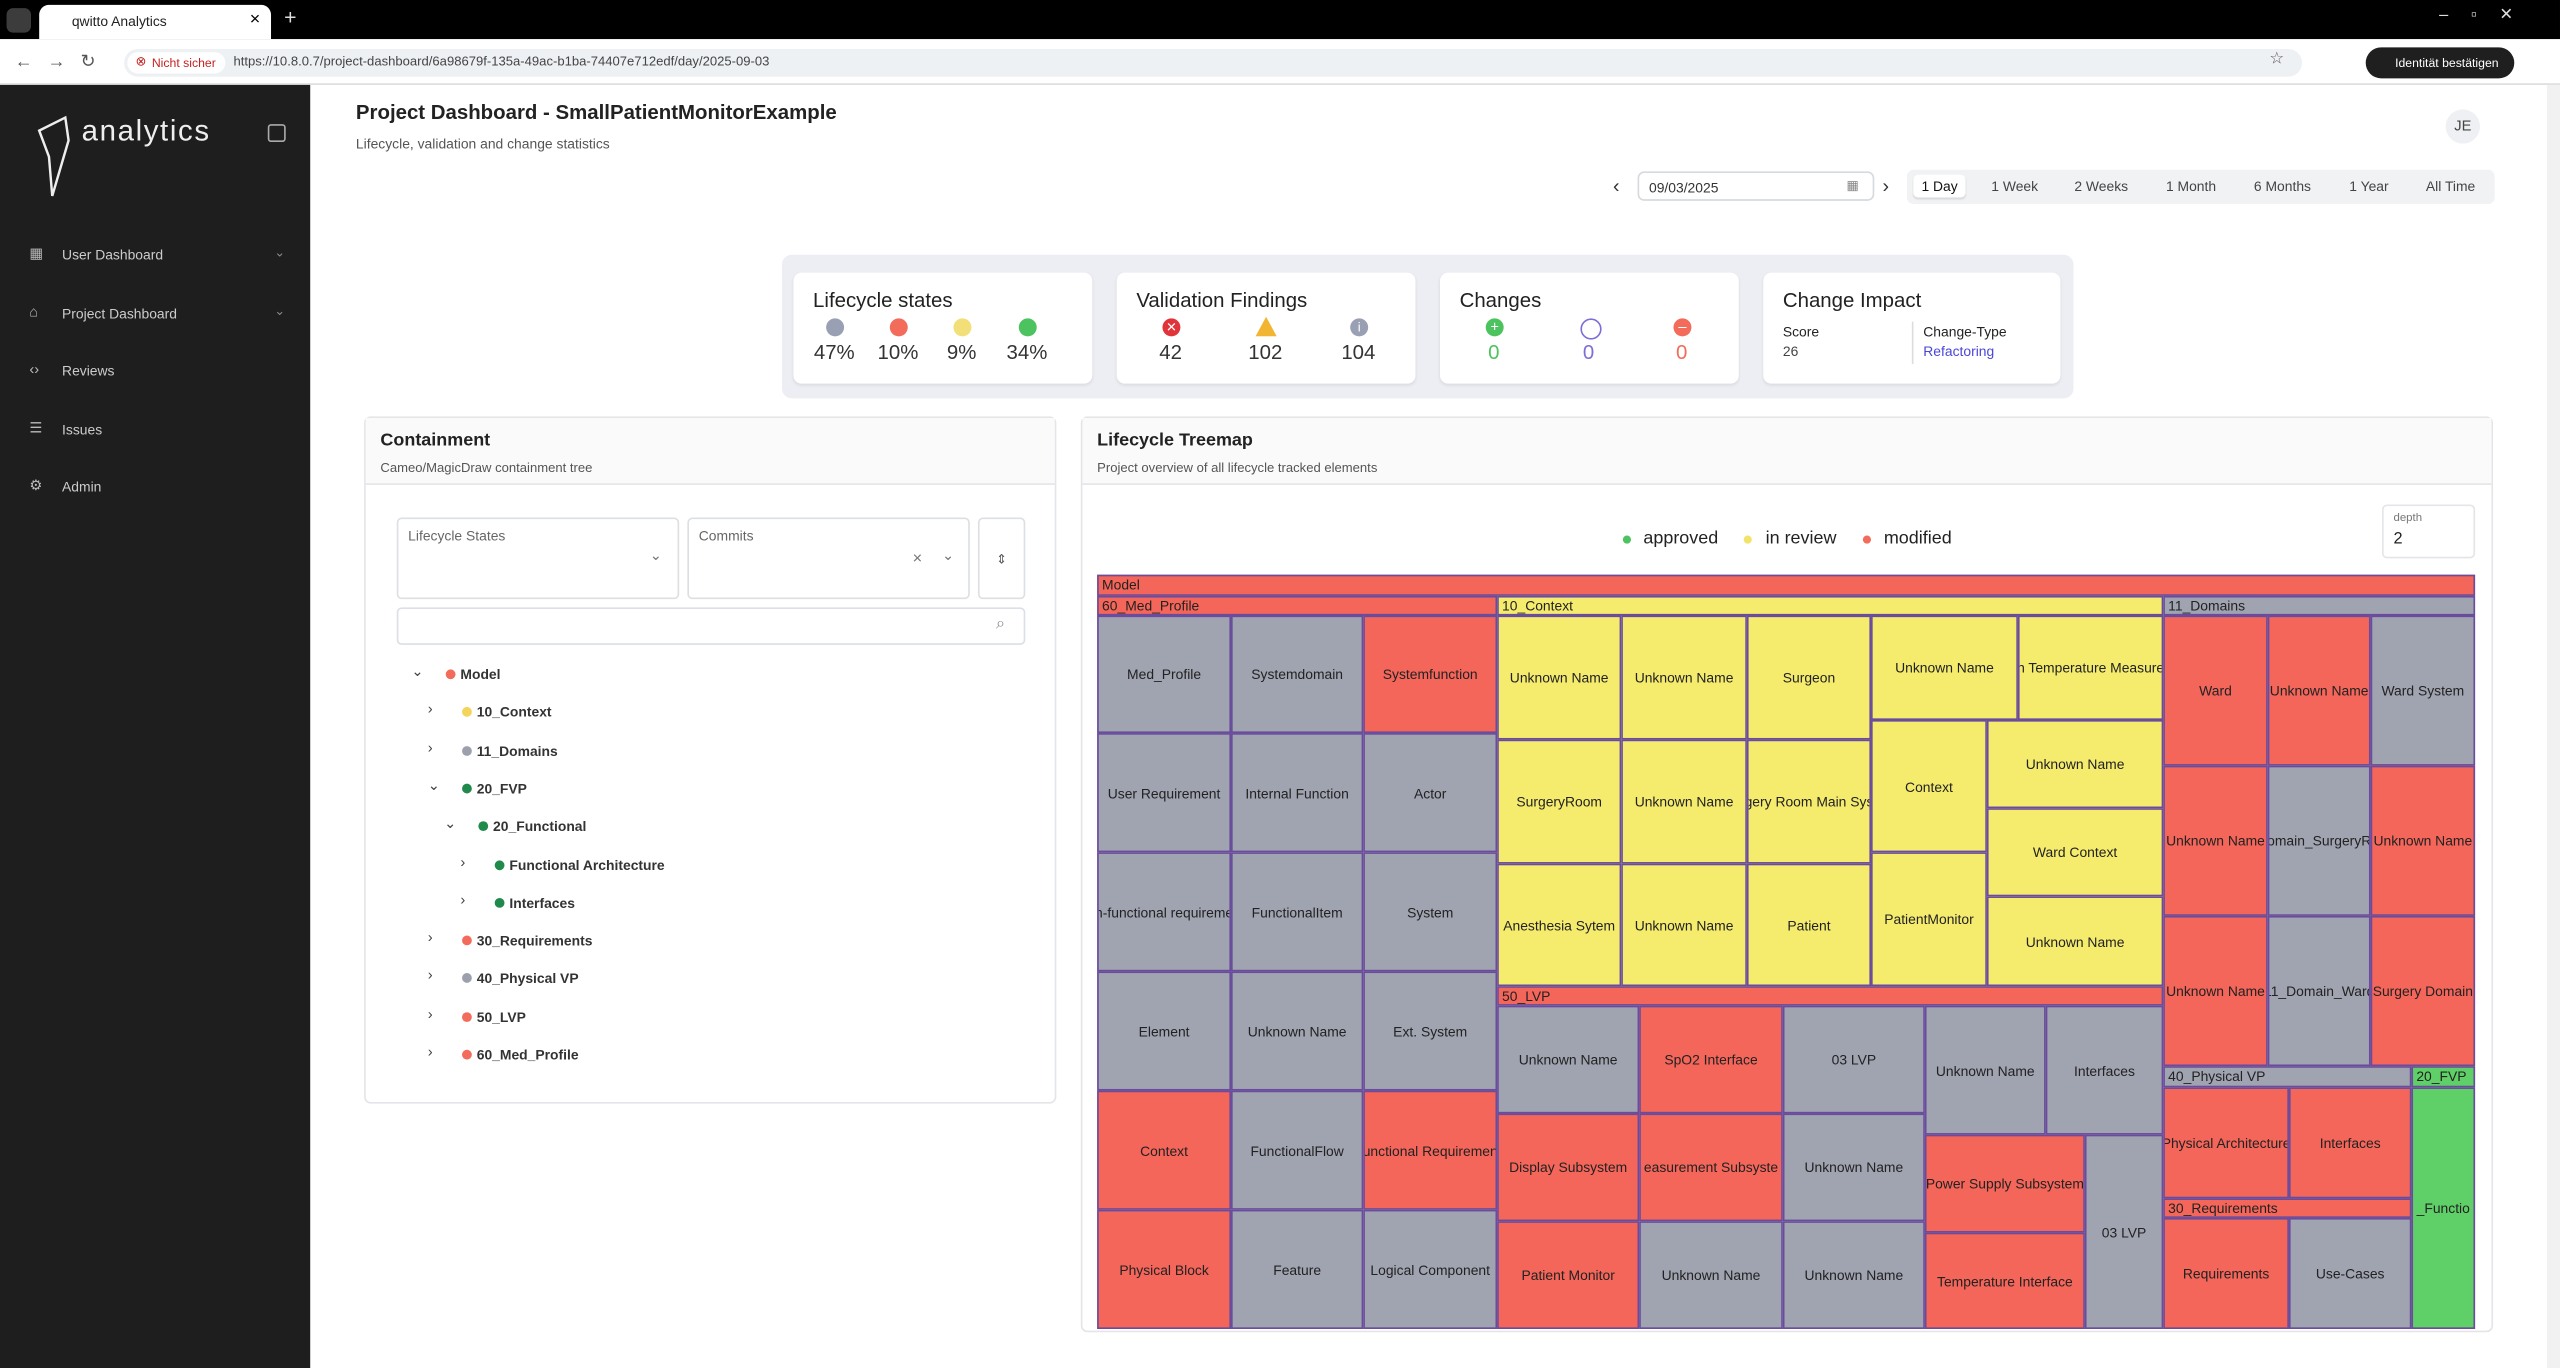 The width and height of the screenshot is (2560, 1368). I want to click on treemap-cell: SpO2 Interface, so click(1711, 1059).